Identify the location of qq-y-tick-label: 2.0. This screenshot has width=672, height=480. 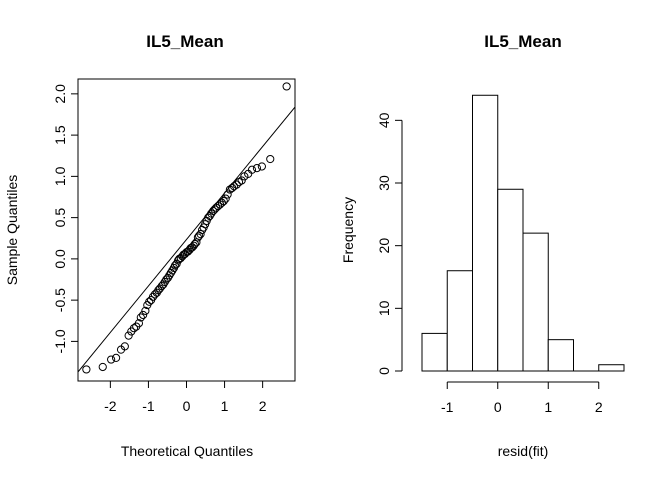
(60, 94).